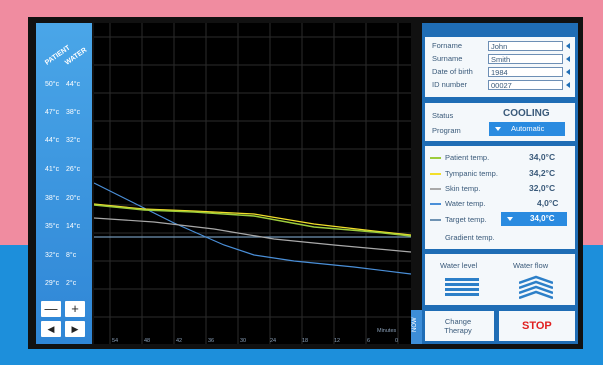  I want to click on x-axis-unit: Minutes, so click(387, 331).